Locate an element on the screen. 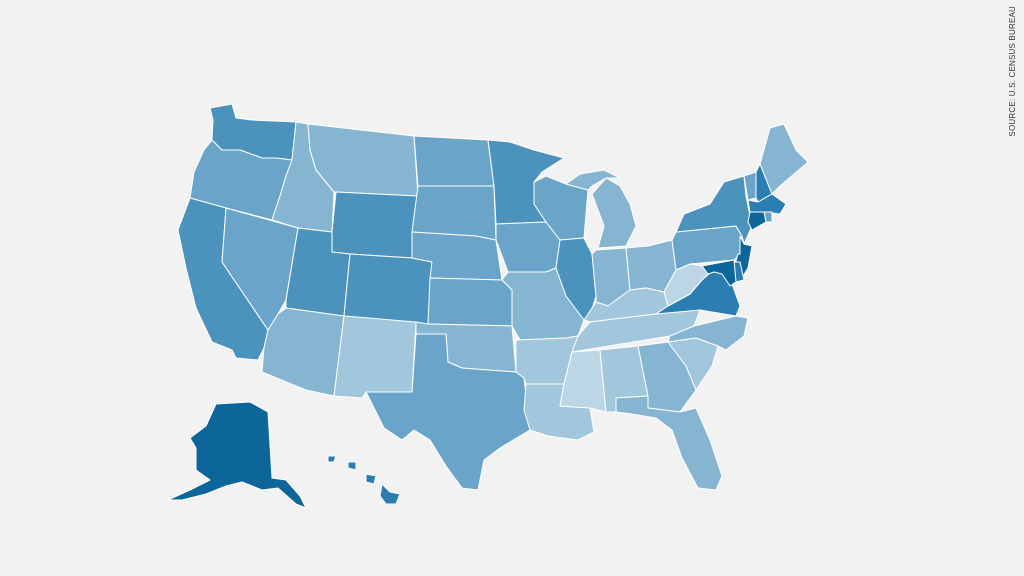 This screenshot has width=1024, height=576. state-MI-UP is located at coordinates (593, 180).